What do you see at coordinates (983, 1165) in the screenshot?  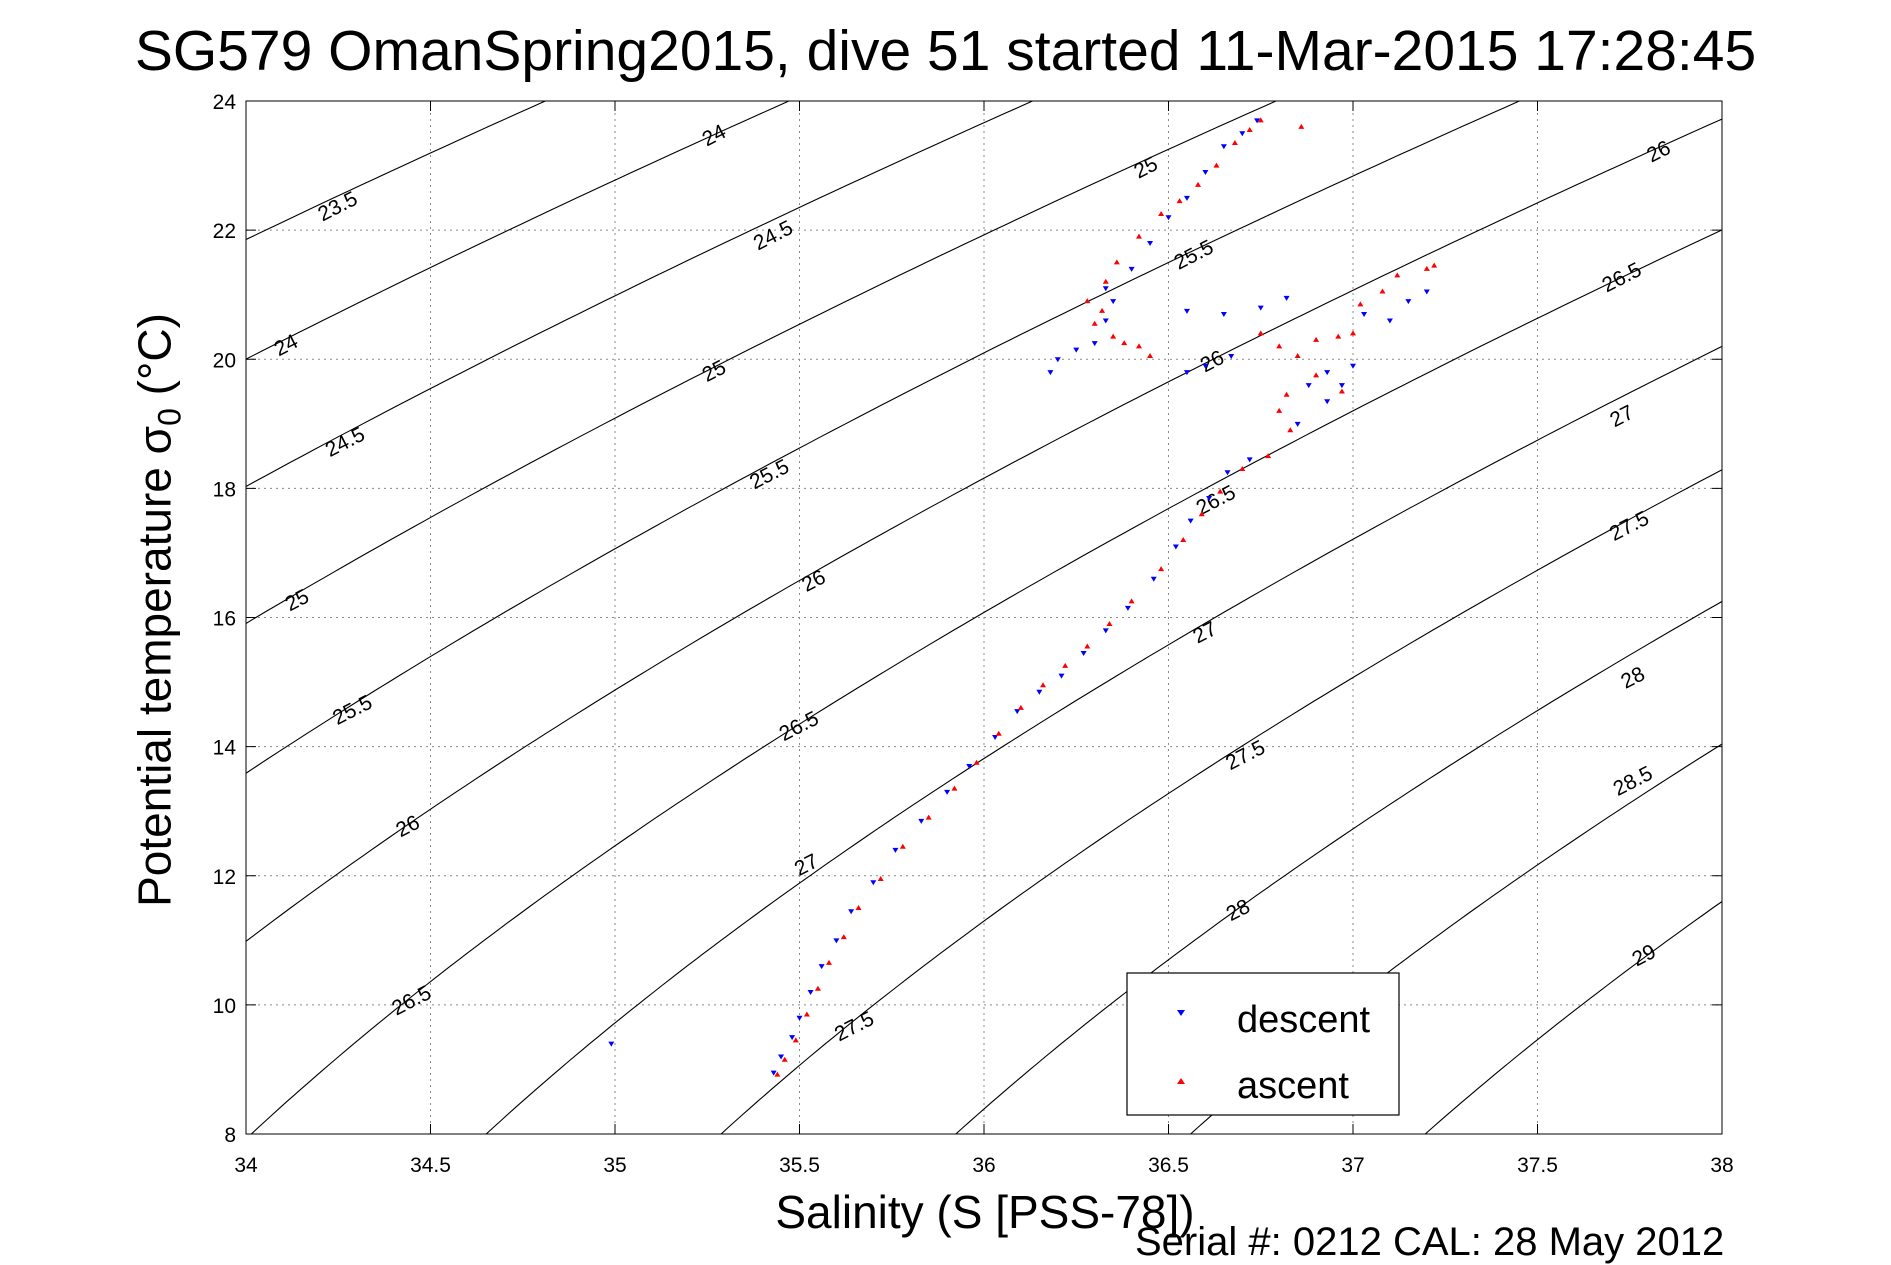 I see `x-tick-label: 36` at bounding box center [983, 1165].